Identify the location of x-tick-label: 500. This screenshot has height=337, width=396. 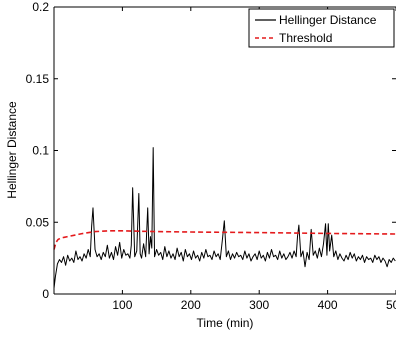
(391, 305).